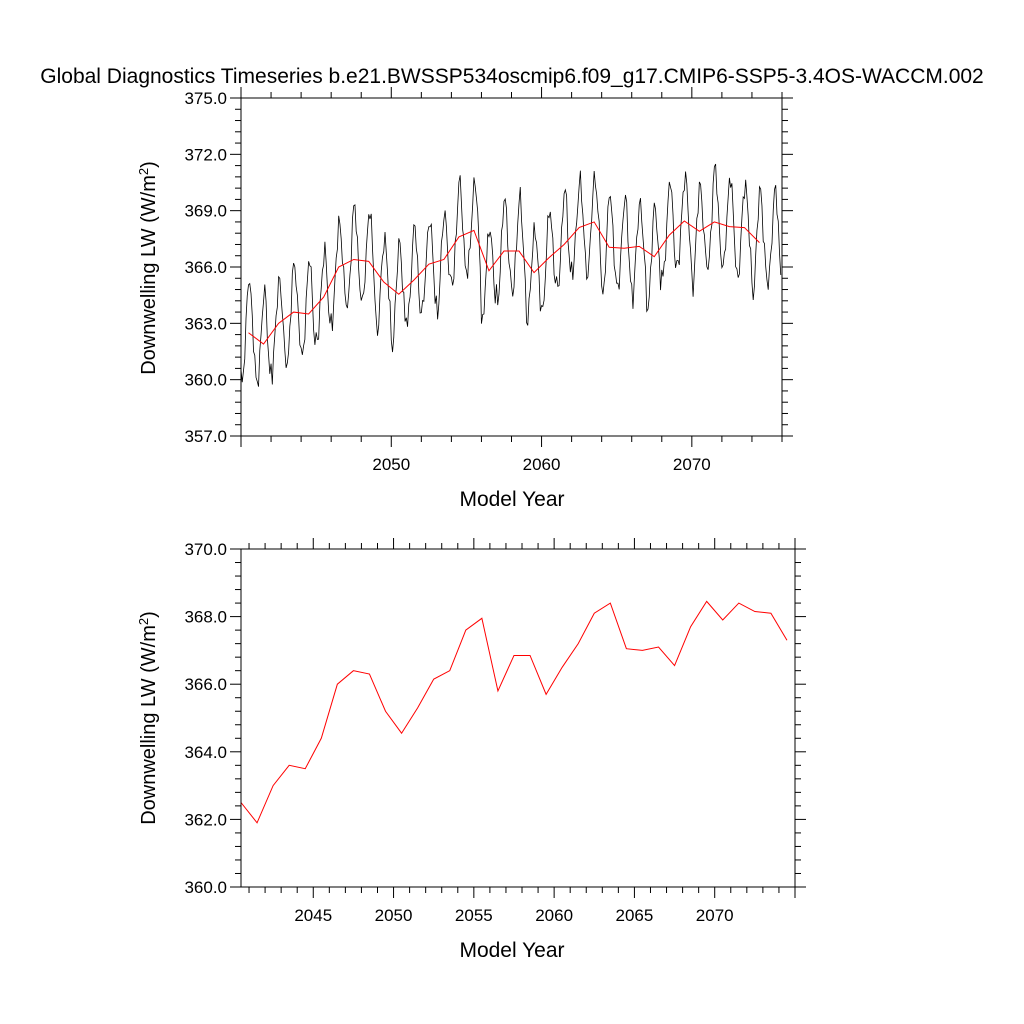 The image size is (1024, 1024). I want to click on bottom-x-tick-label: 2045, so click(313, 915).